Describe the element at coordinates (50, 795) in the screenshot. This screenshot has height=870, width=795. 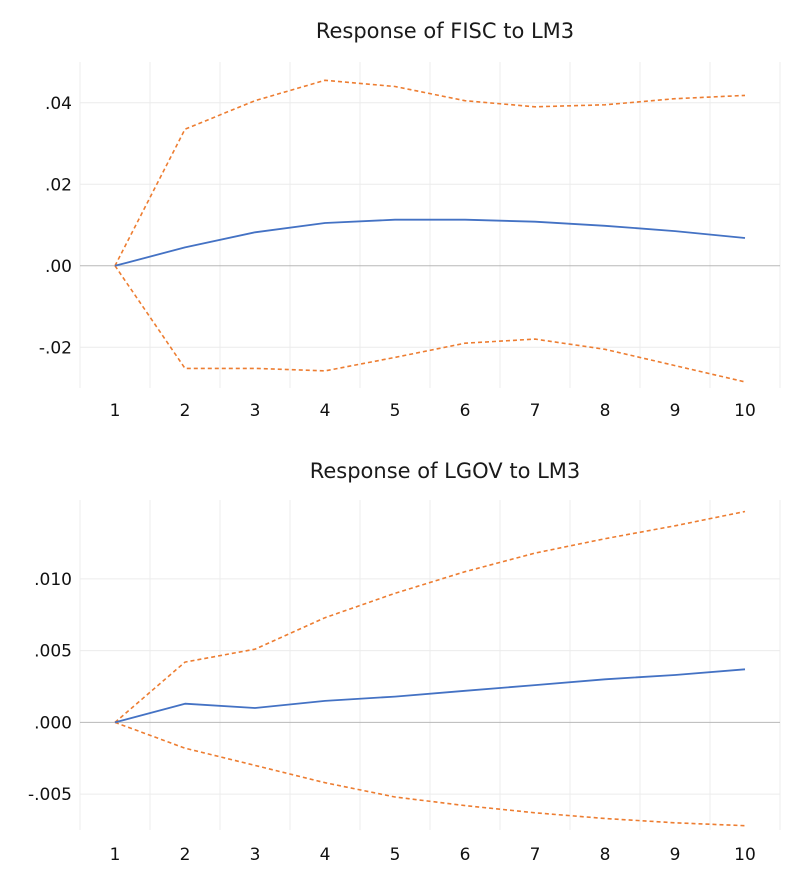
I see `y-tick-label: -.005` at that location.